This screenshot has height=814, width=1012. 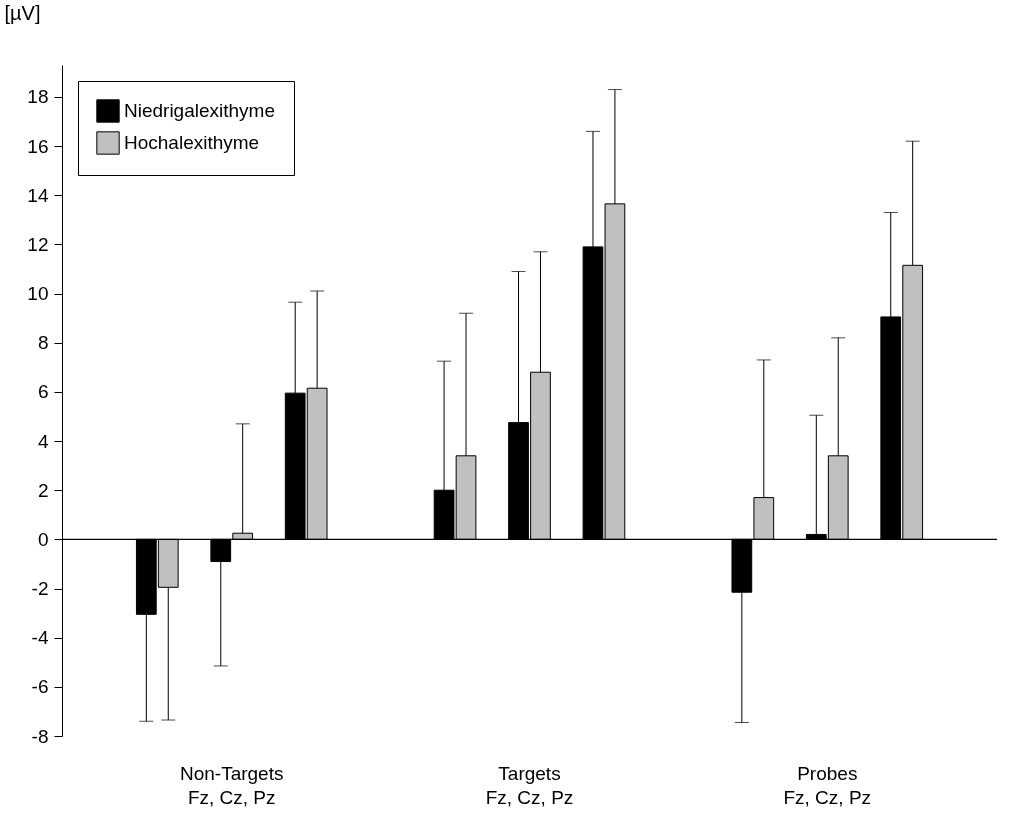 I want to click on y-tick-label: 4, so click(x=43, y=441).